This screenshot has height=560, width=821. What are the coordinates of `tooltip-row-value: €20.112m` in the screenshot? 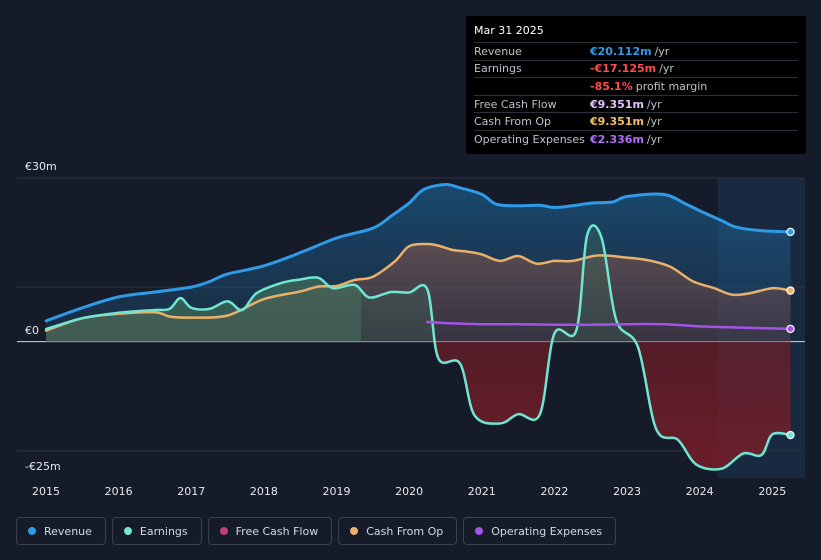 It's located at (621, 51).